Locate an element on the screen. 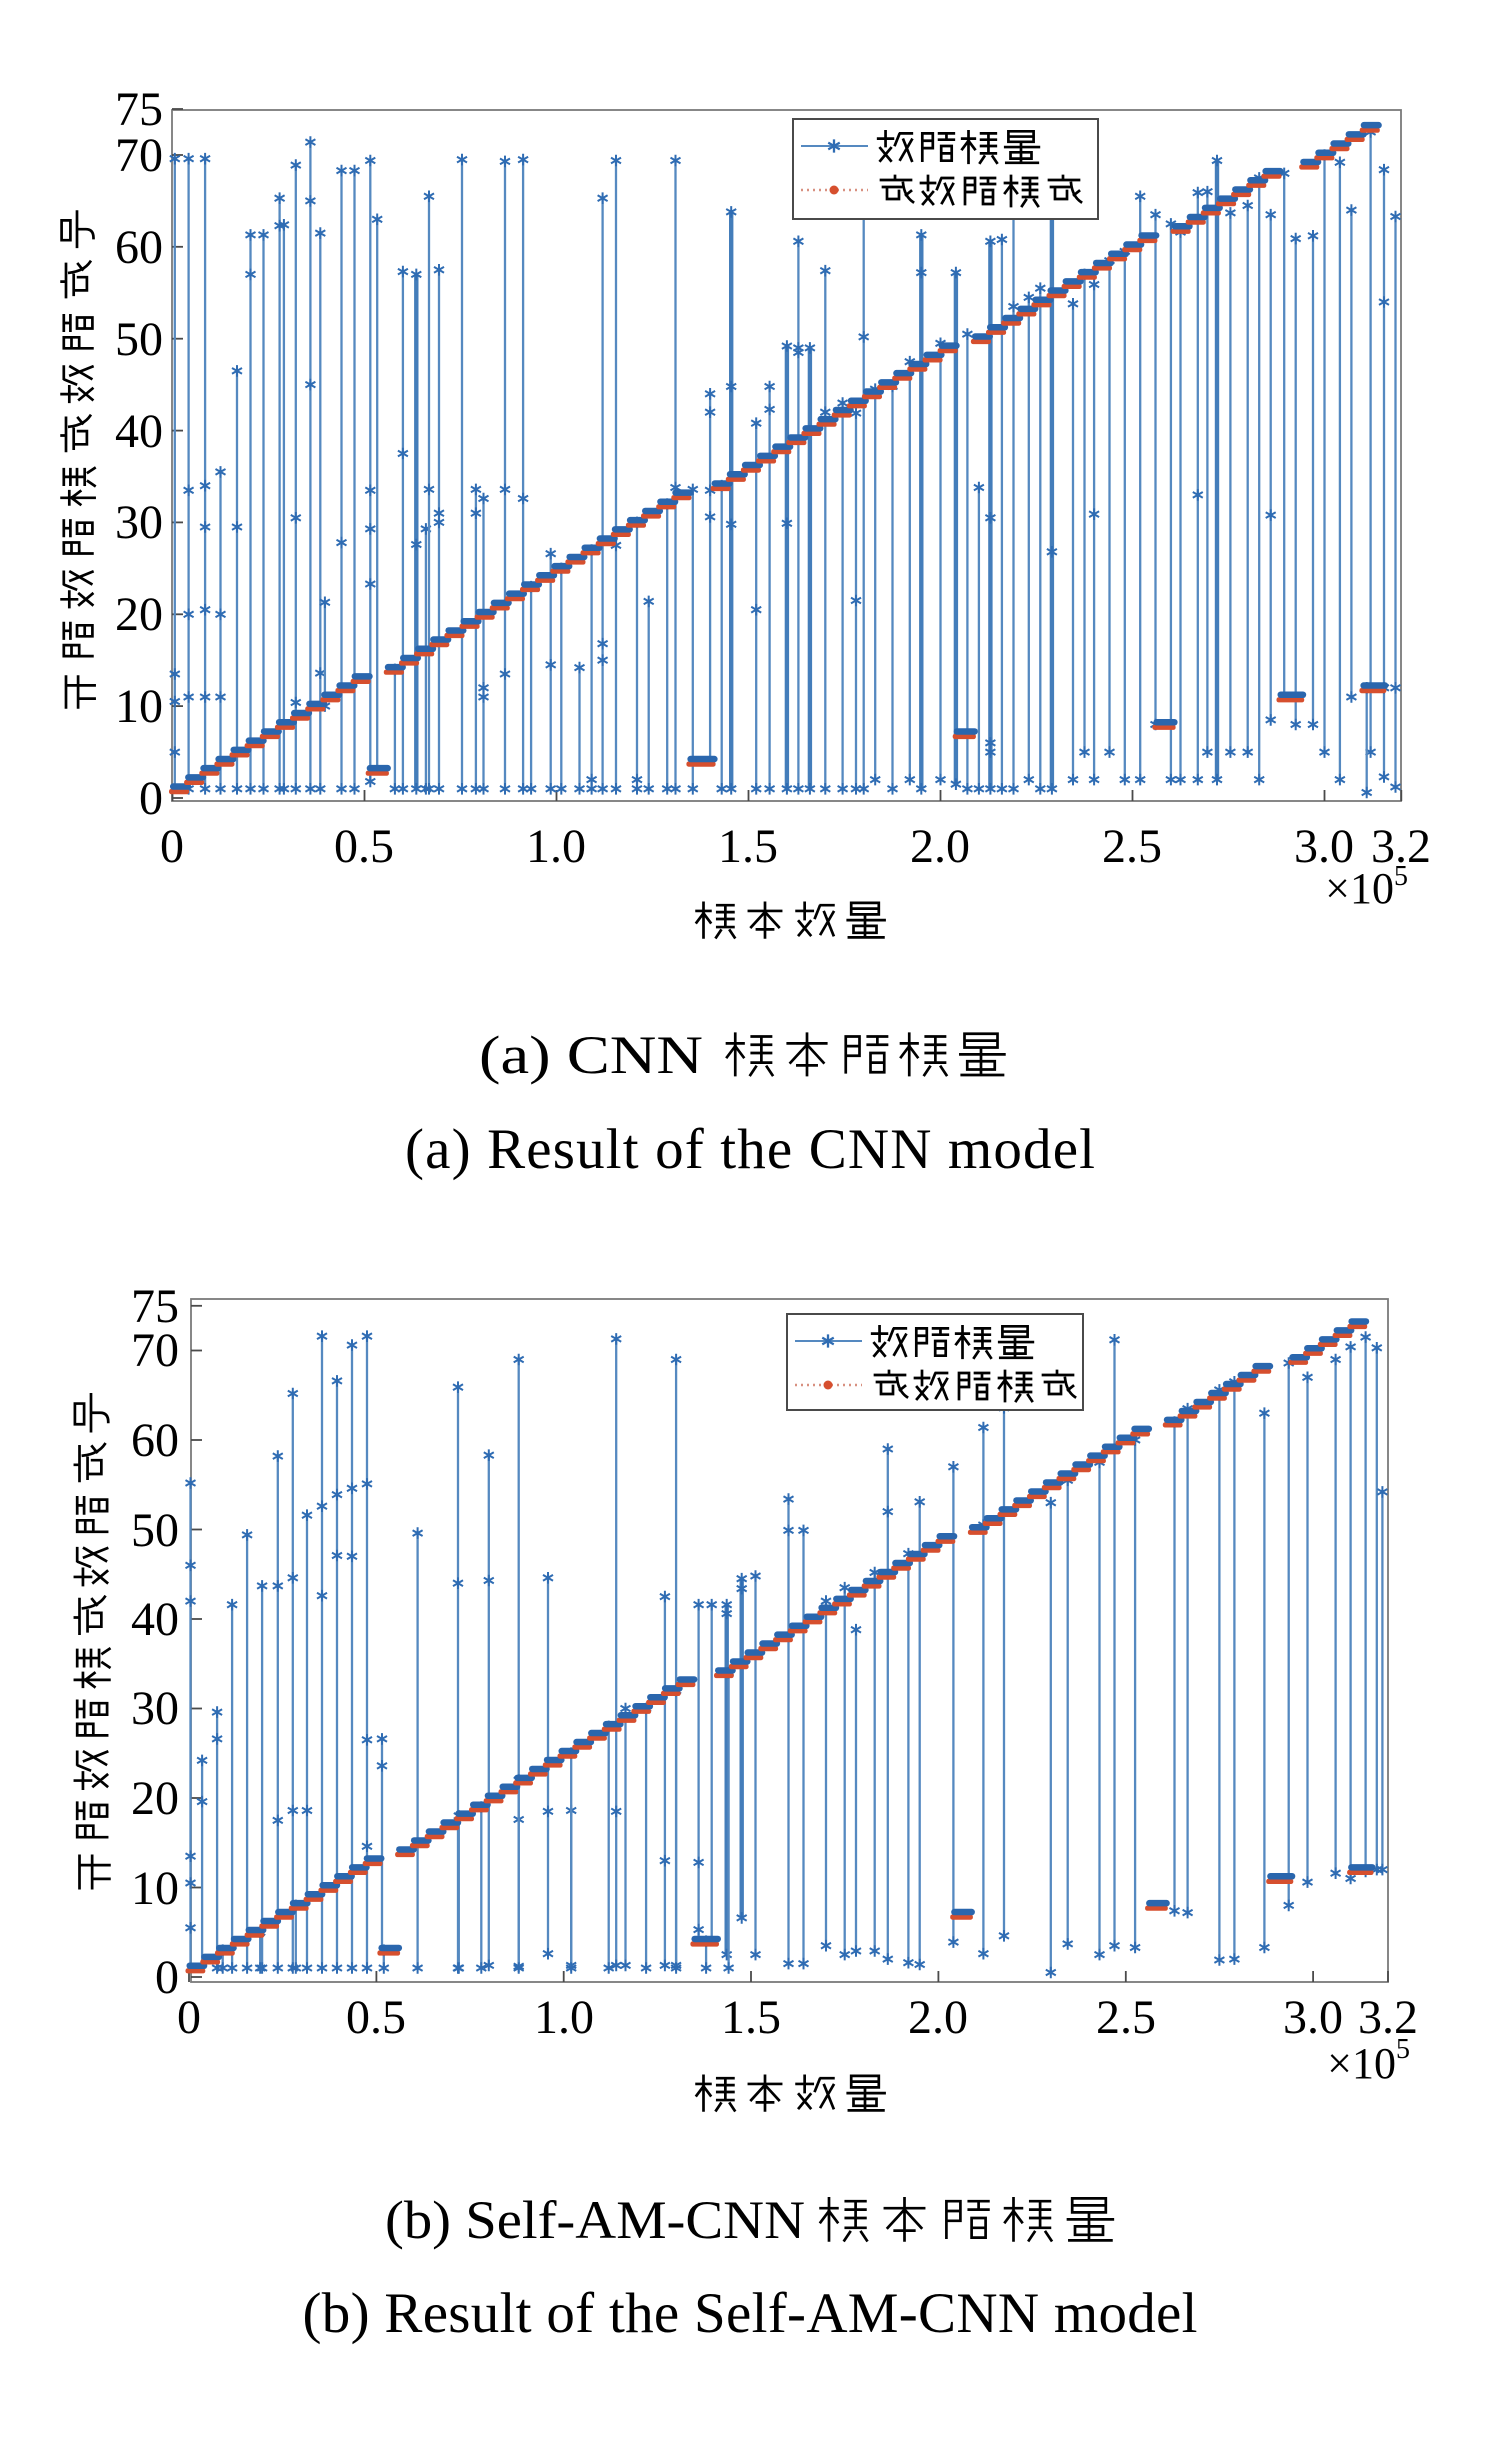 This screenshot has height=2450, width=1500. svg-text: (b) Self-AM-CNN is located at coordinates (595, 2220).